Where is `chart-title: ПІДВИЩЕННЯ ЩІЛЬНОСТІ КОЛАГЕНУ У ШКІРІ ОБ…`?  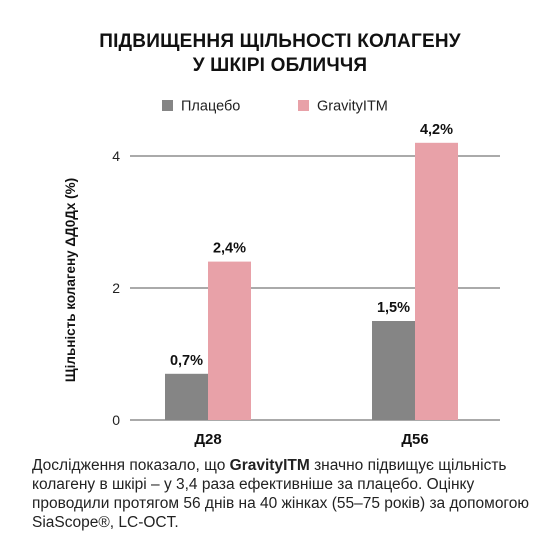
chart-title: ПІДВИЩЕННЯ ЩІЛЬНОСТІ КОЛАГЕНУ У ШКІРІ ОБ… is located at coordinates (280, 54).